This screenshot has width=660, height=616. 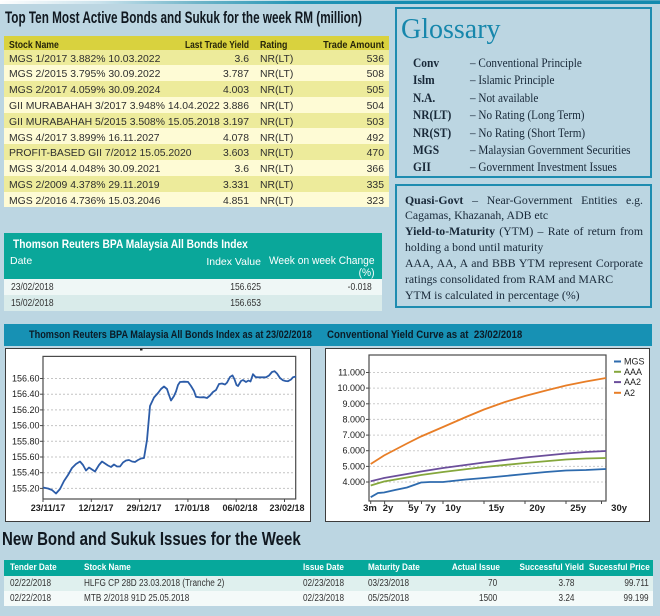 What do you see at coordinates (353, 451) in the screenshot?
I see `svg-text: 6.000` at bounding box center [353, 451].